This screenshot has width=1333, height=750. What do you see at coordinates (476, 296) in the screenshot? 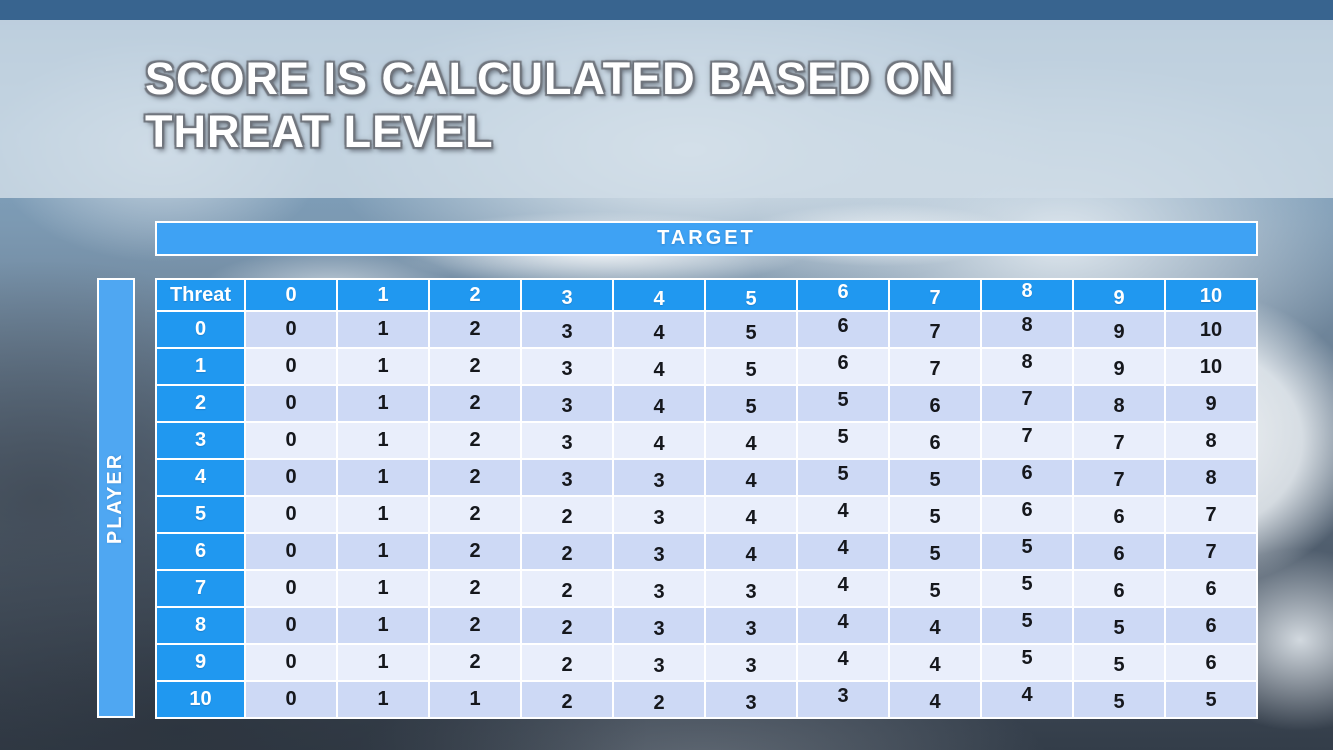
I see `column-header: 2` at bounding box center [476, 296].